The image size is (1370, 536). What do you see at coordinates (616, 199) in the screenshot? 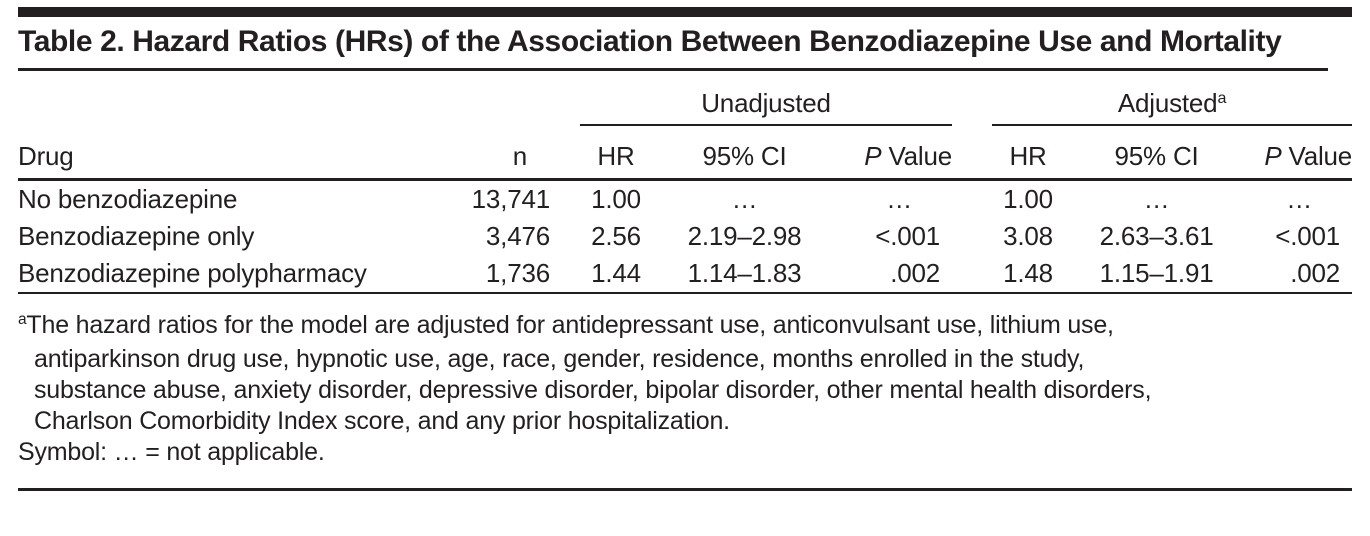
I see `cell-unadjusted-hr: 1.00` at bounding box center [616, 199].